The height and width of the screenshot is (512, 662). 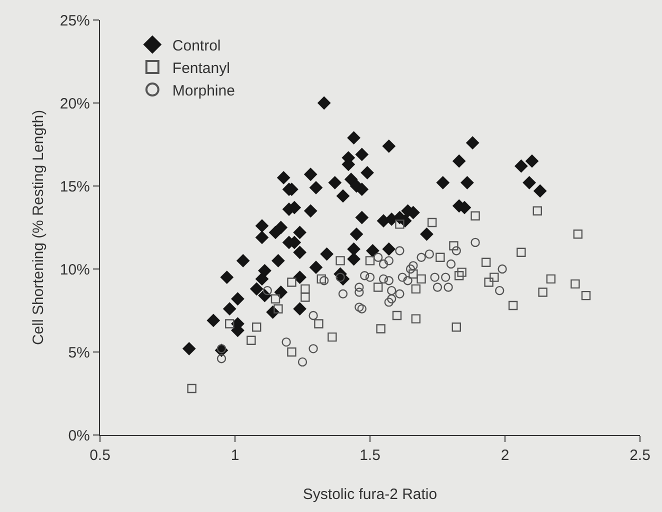 I want to click on x-axis-title: Systolic fura-2 Ratio, so click(x=370, y=495).